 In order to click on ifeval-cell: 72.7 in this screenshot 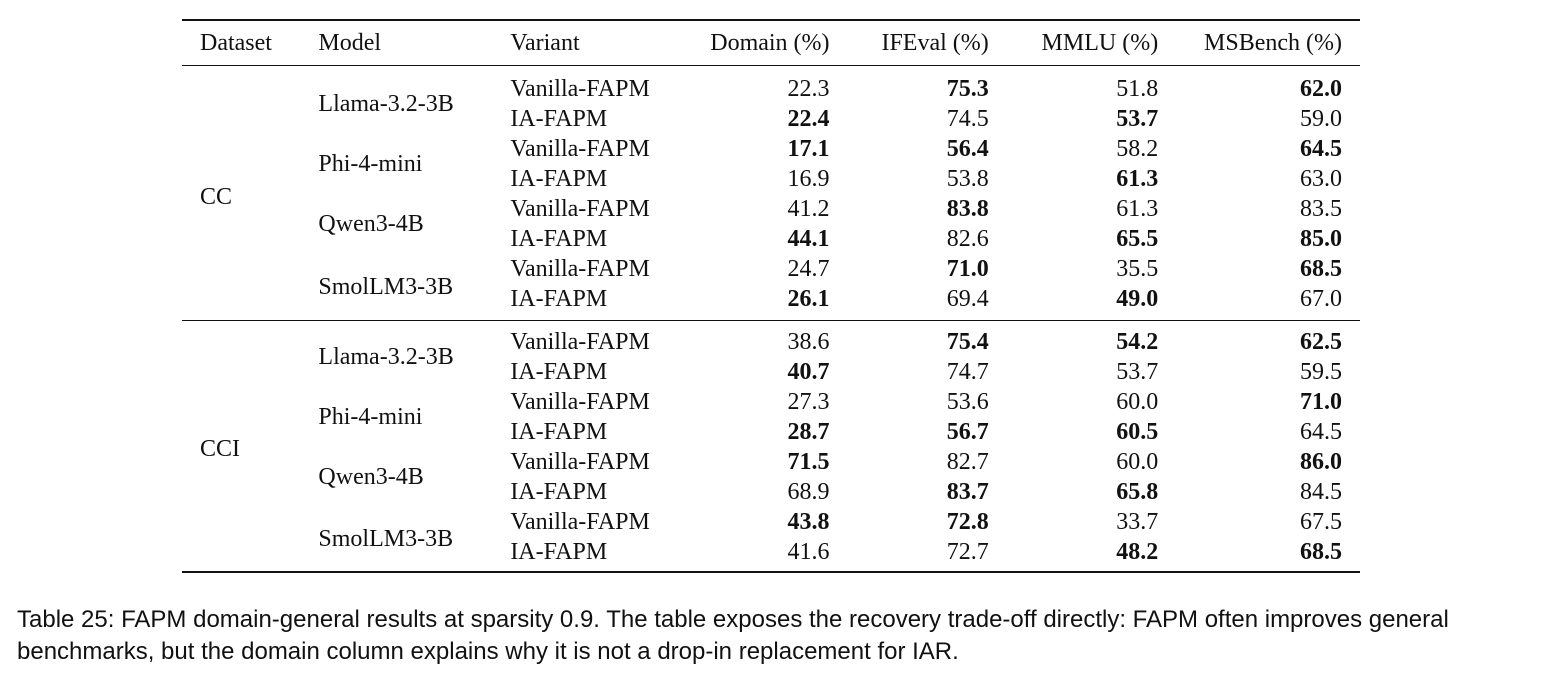, I will do `click(967, 552)`.